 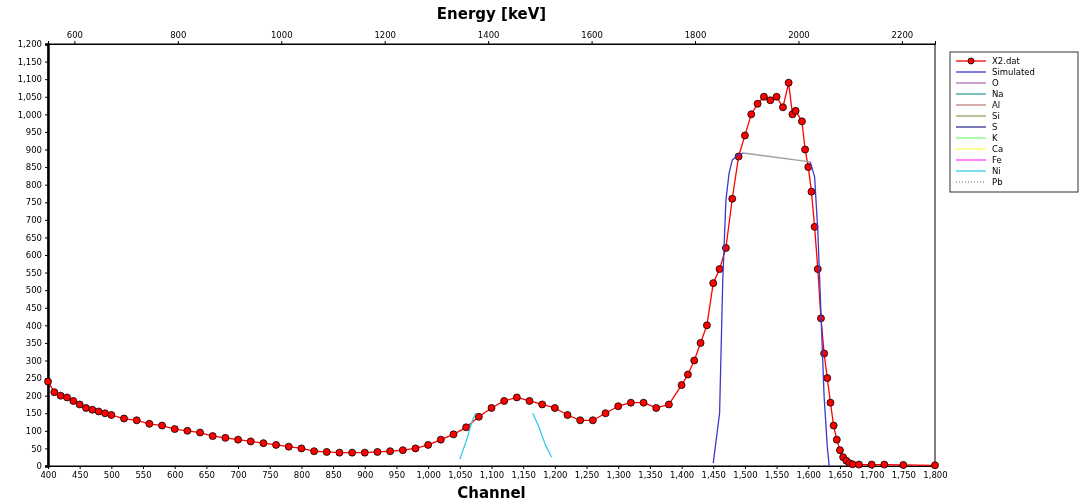 I want to click on x-tick-label: 1,550, so click(x=777, y=475).